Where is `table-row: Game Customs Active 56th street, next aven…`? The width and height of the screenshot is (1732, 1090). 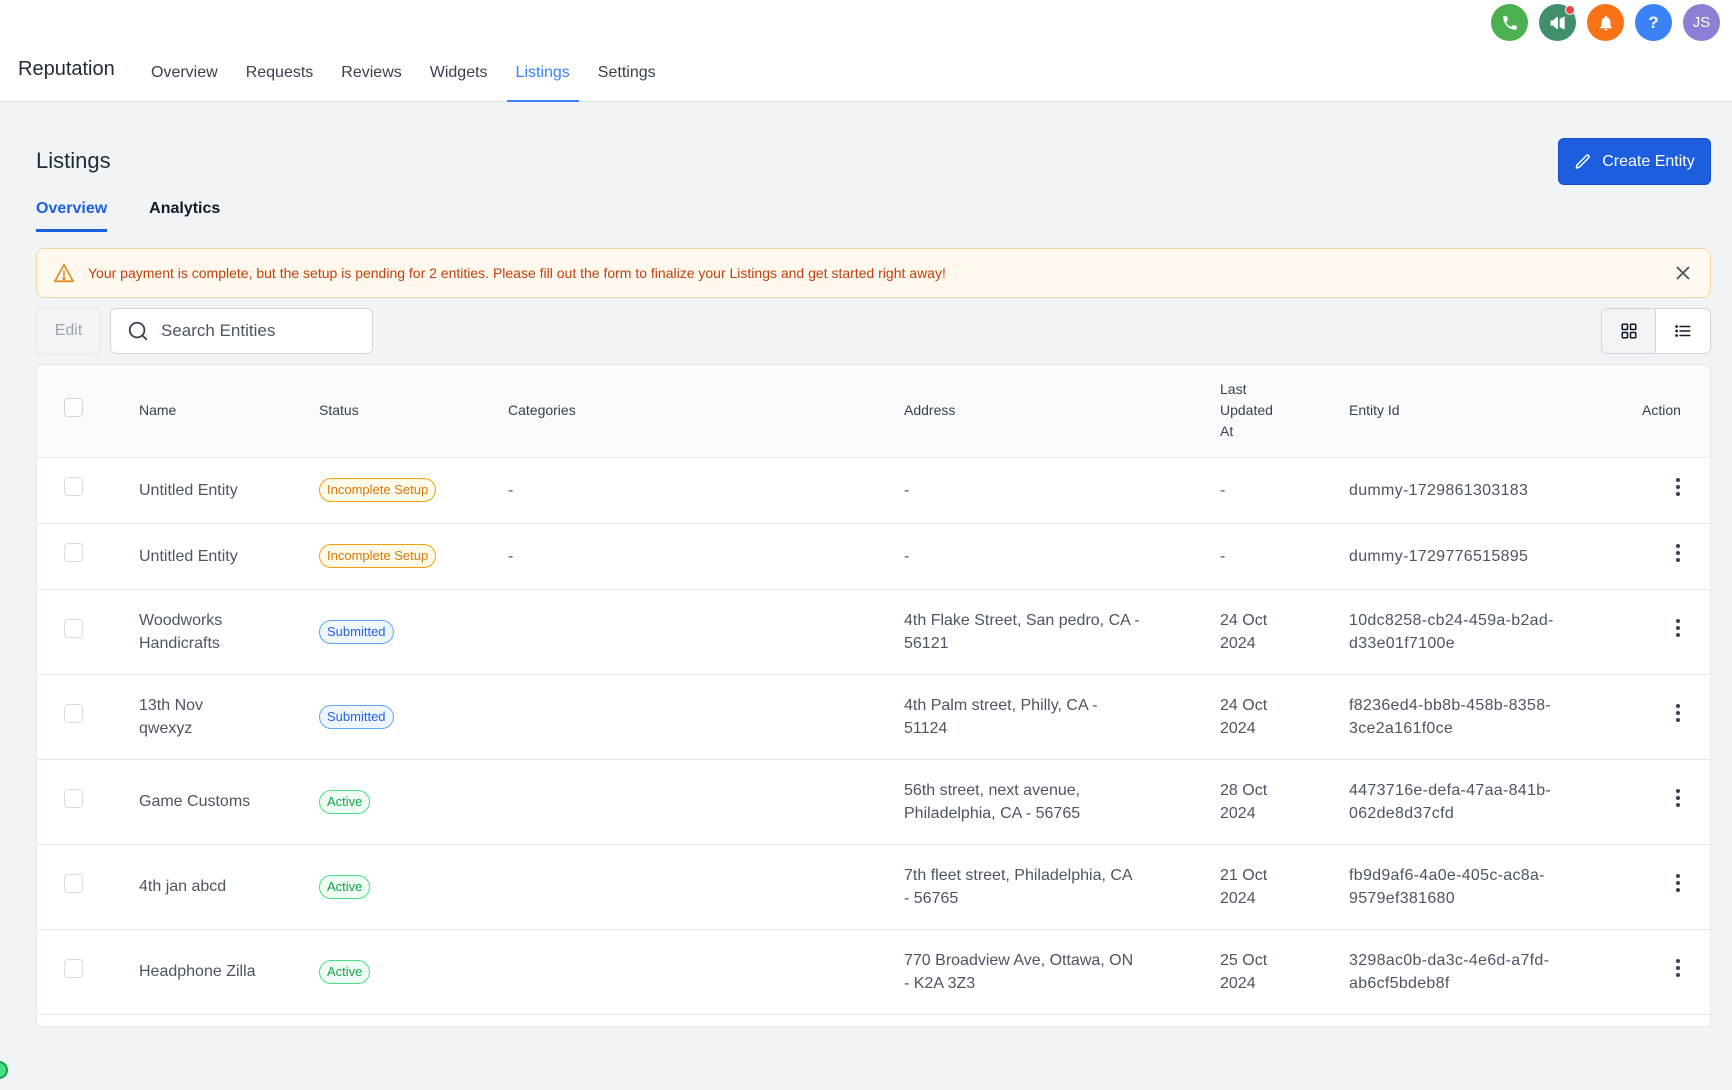
table-row: Game Customs Active 56th street, next aven… is located at coordinates (873, 802).